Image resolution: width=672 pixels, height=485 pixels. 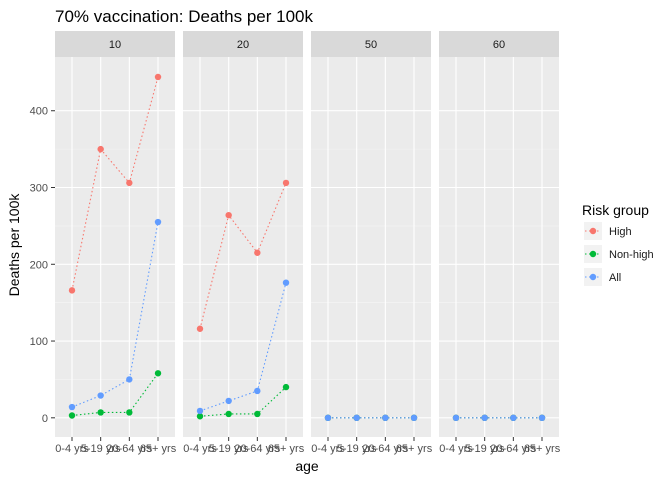 I want to click on y-tick-label: 400, so click(x=39, y=112).